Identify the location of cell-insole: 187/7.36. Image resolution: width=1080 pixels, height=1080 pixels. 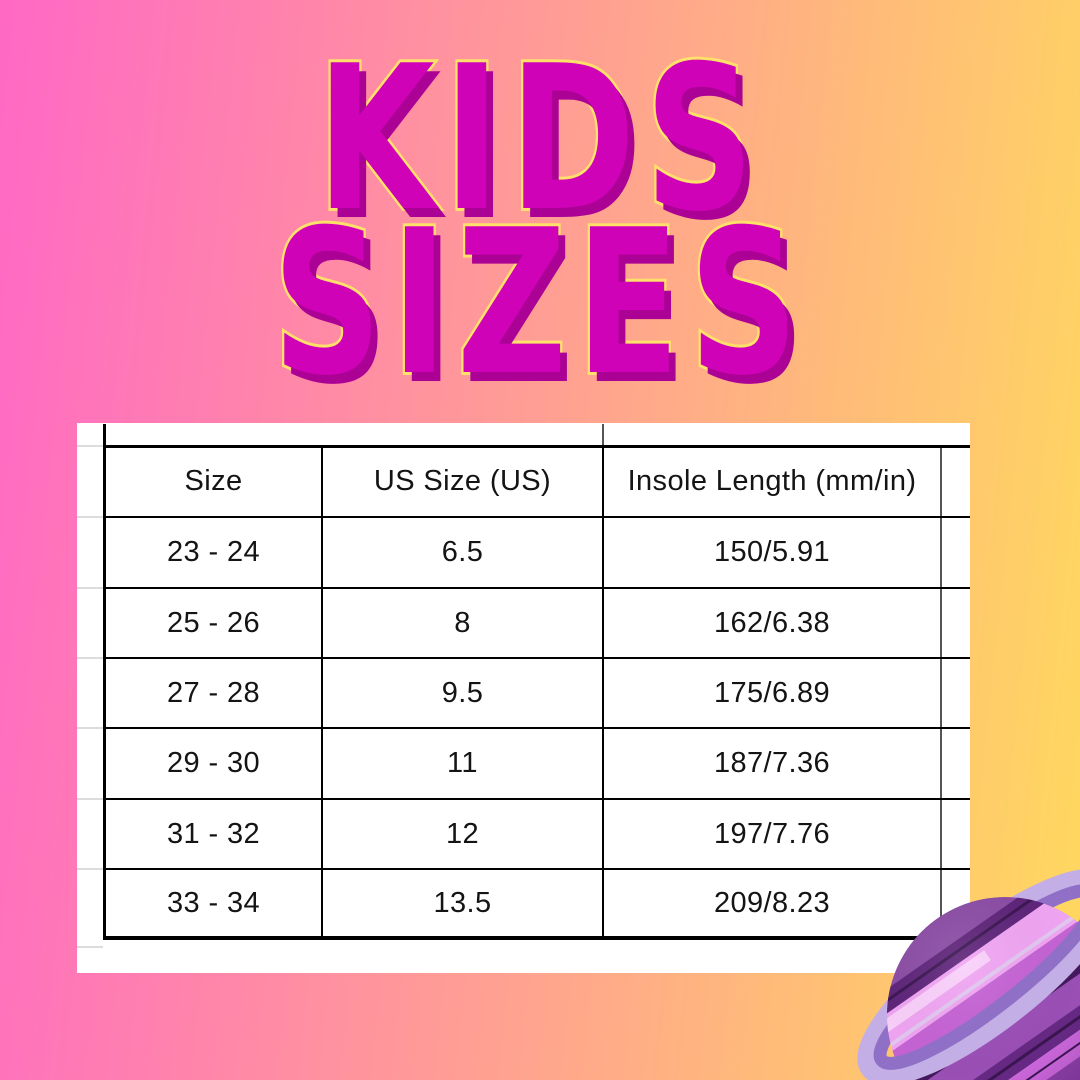
(772, 763).